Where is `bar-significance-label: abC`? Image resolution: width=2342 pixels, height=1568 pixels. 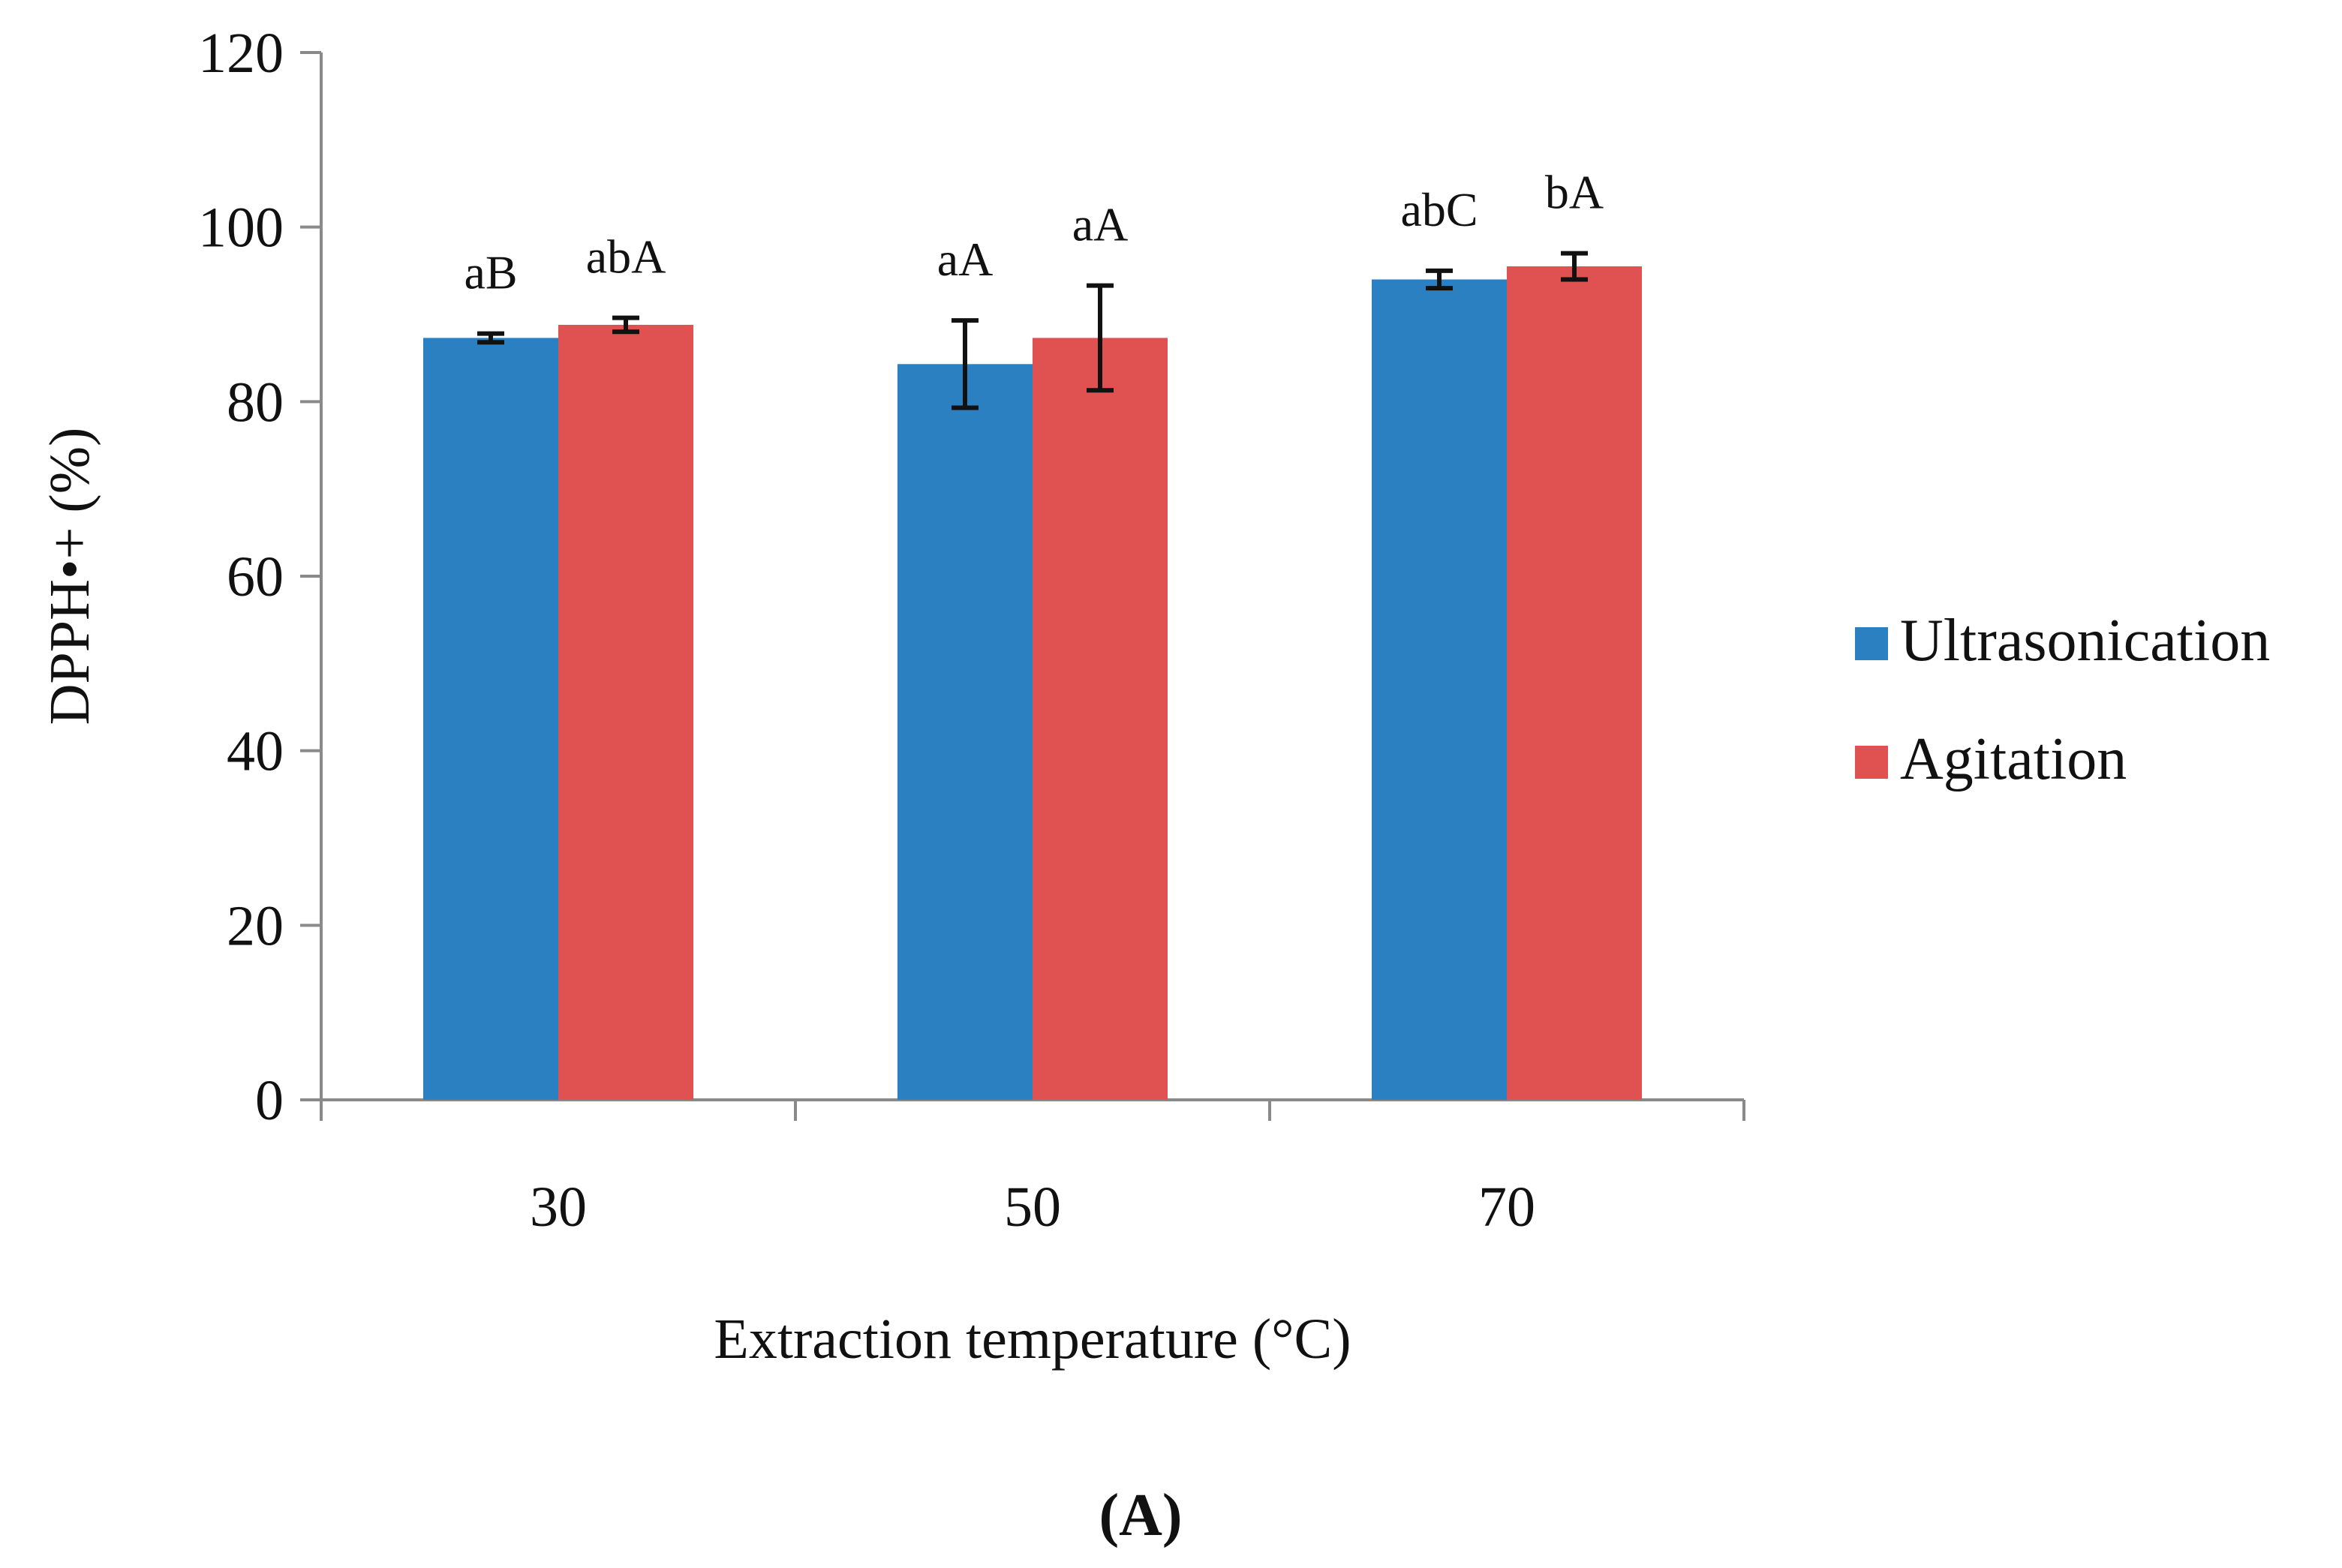
bar-significance-label: abC is located at coordinates (1439, 209).